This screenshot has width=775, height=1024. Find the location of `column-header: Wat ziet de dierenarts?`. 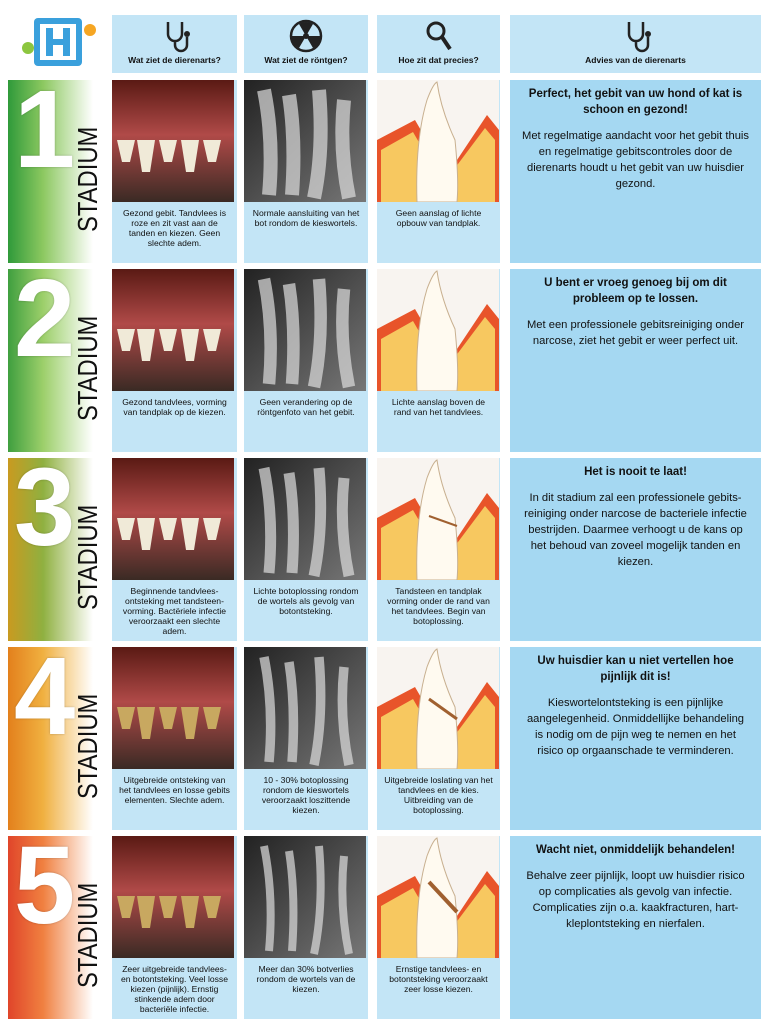

column-header: Wat ziet de dierenarts? is located at coordinates (174, 60).